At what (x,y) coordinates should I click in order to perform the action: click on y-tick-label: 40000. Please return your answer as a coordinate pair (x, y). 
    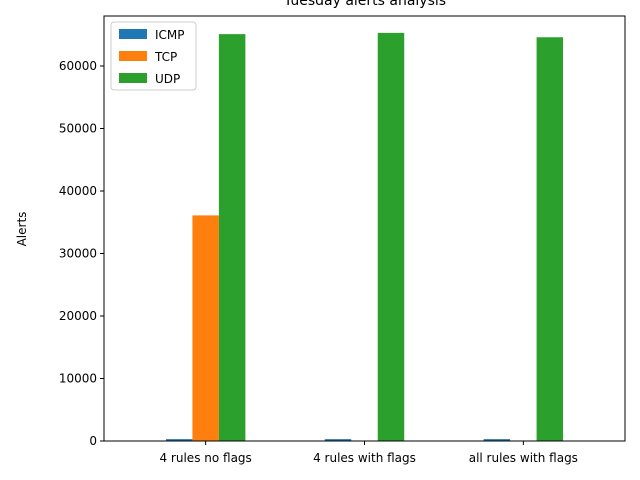
    Looking at the image, I should click on (78, 191).